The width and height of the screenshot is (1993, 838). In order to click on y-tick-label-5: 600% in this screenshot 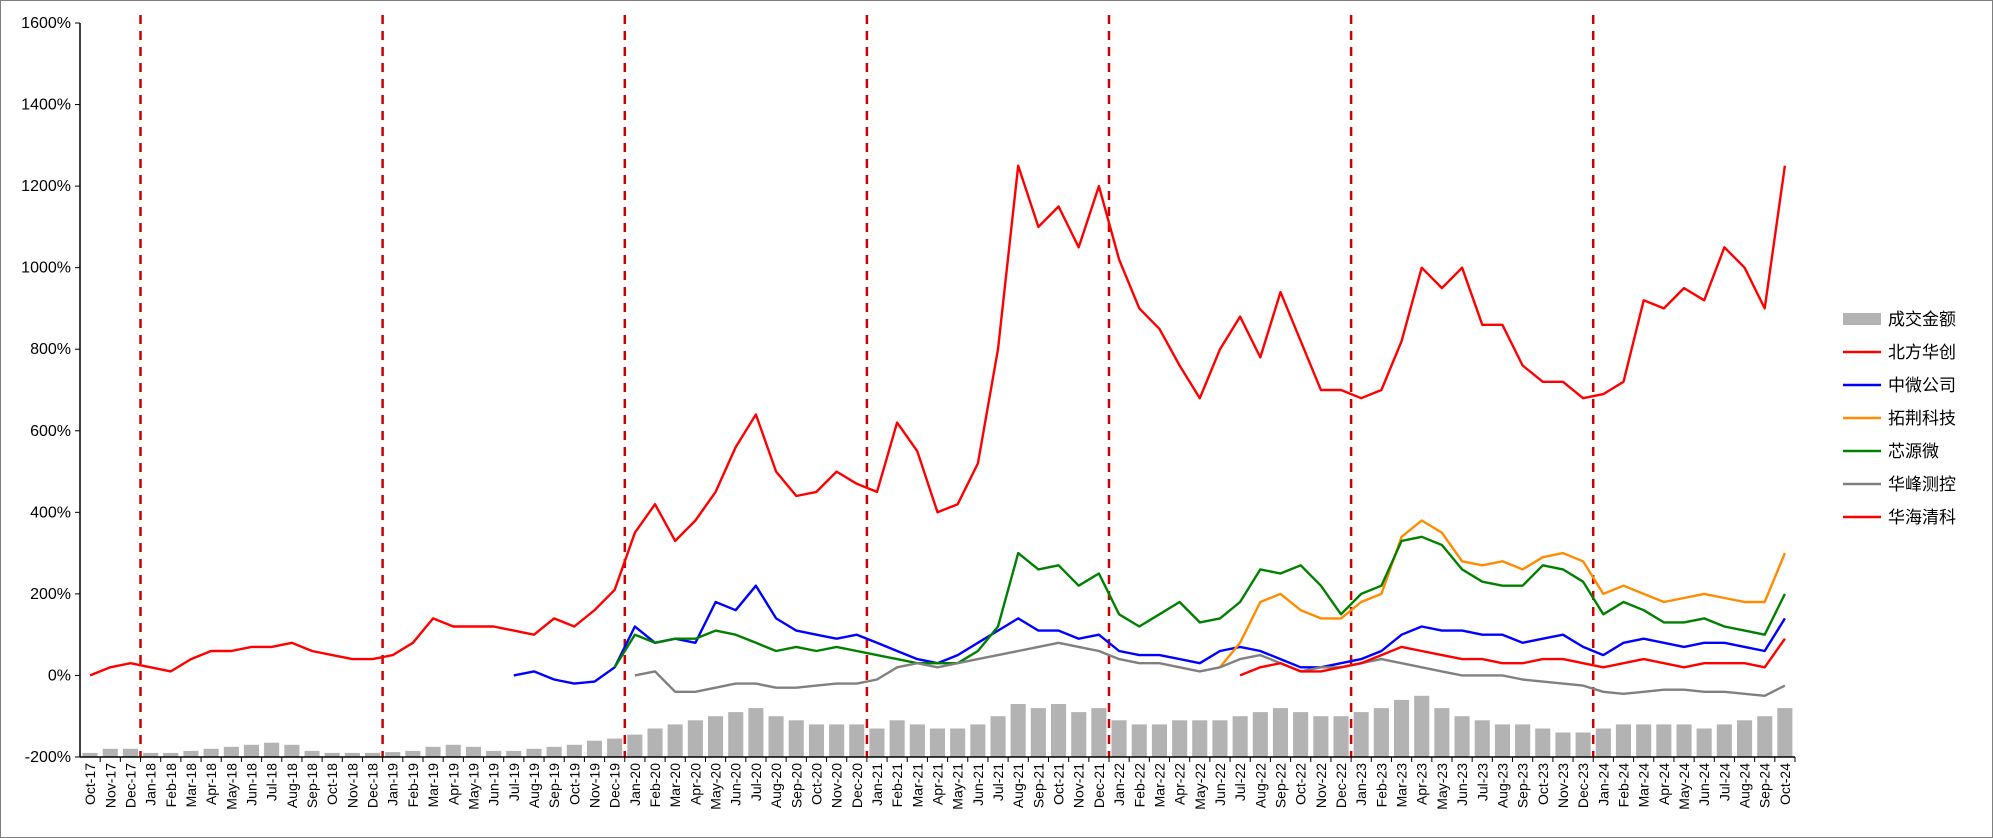, I will do `click(50, 431)`.